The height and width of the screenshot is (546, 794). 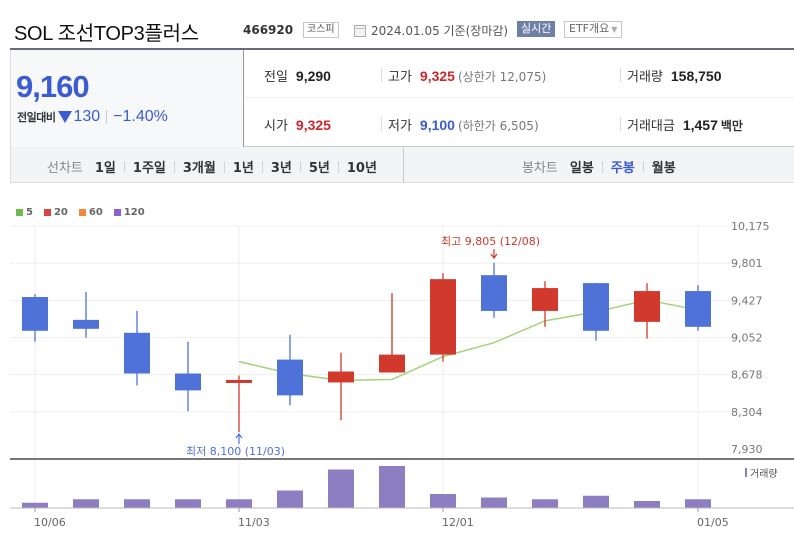 I want to click on legend-ma20: 20, so click(x=55, y=212).